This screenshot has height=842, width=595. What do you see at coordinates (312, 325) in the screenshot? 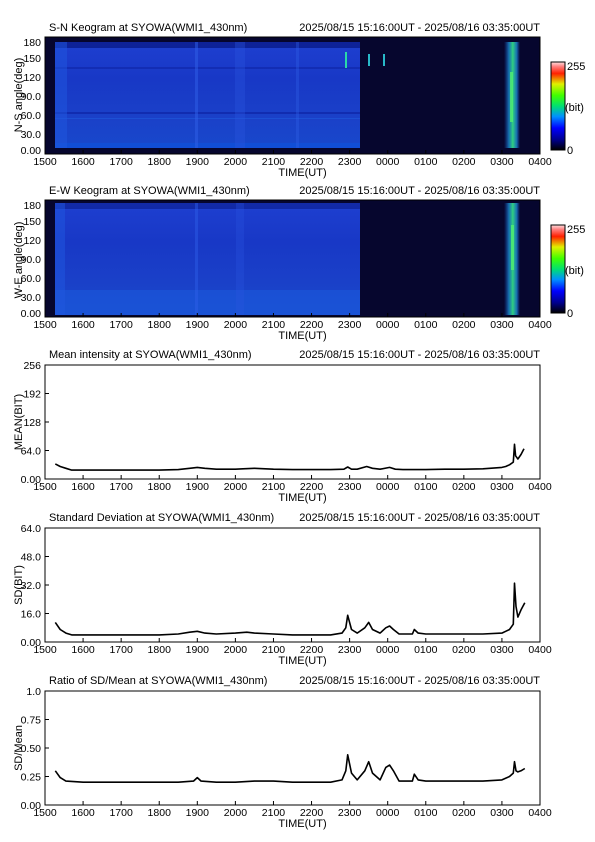
I see `x-tick-label: 2200` at bounding box center [312, 325].